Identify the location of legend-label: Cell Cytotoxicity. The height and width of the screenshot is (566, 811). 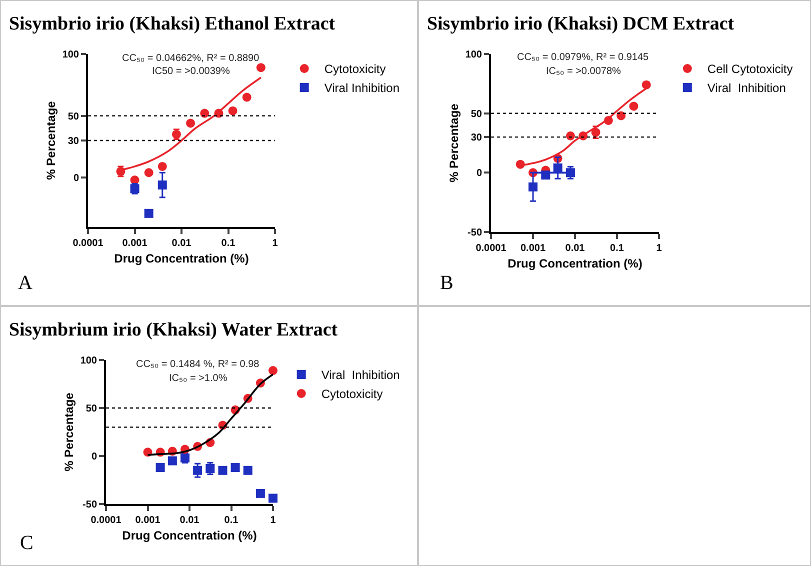
(750, 69).